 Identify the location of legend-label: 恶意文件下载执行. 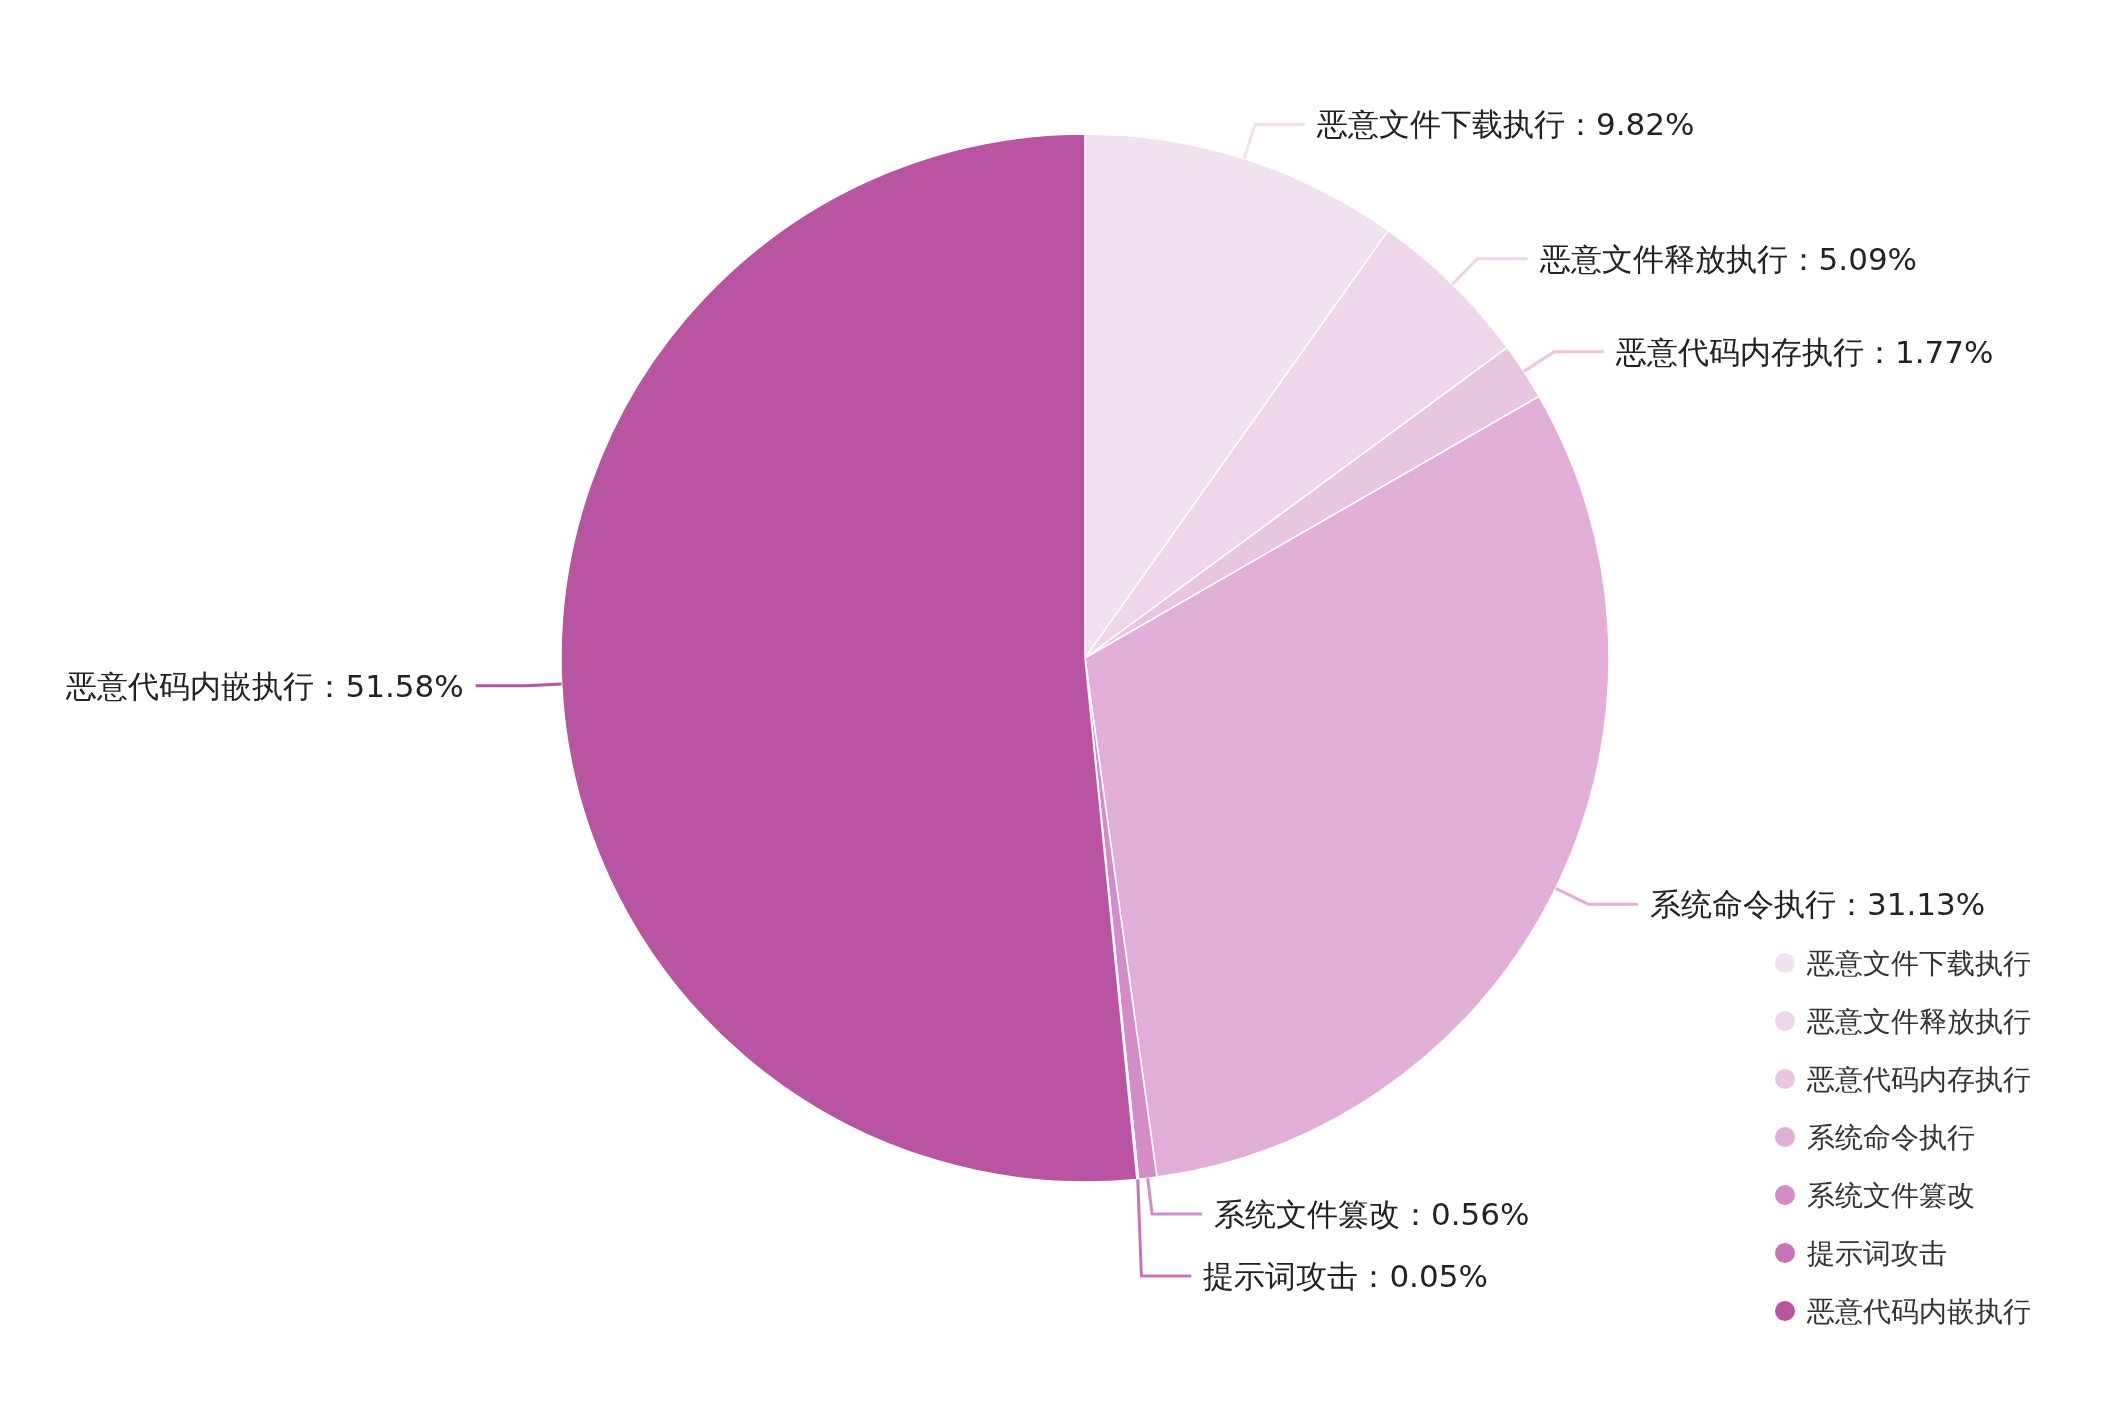
(1918, 963).